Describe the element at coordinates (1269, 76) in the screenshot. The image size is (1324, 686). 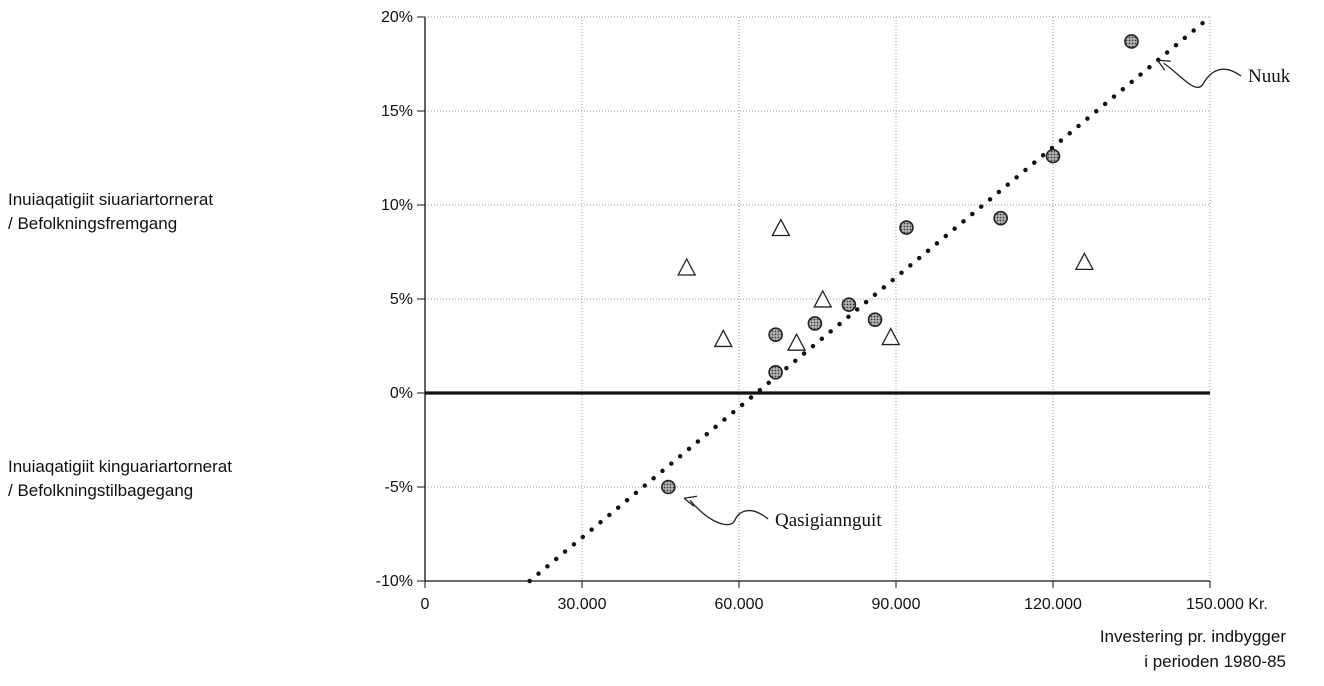
I see `annotation-nuuk: Nuuk` at that location.